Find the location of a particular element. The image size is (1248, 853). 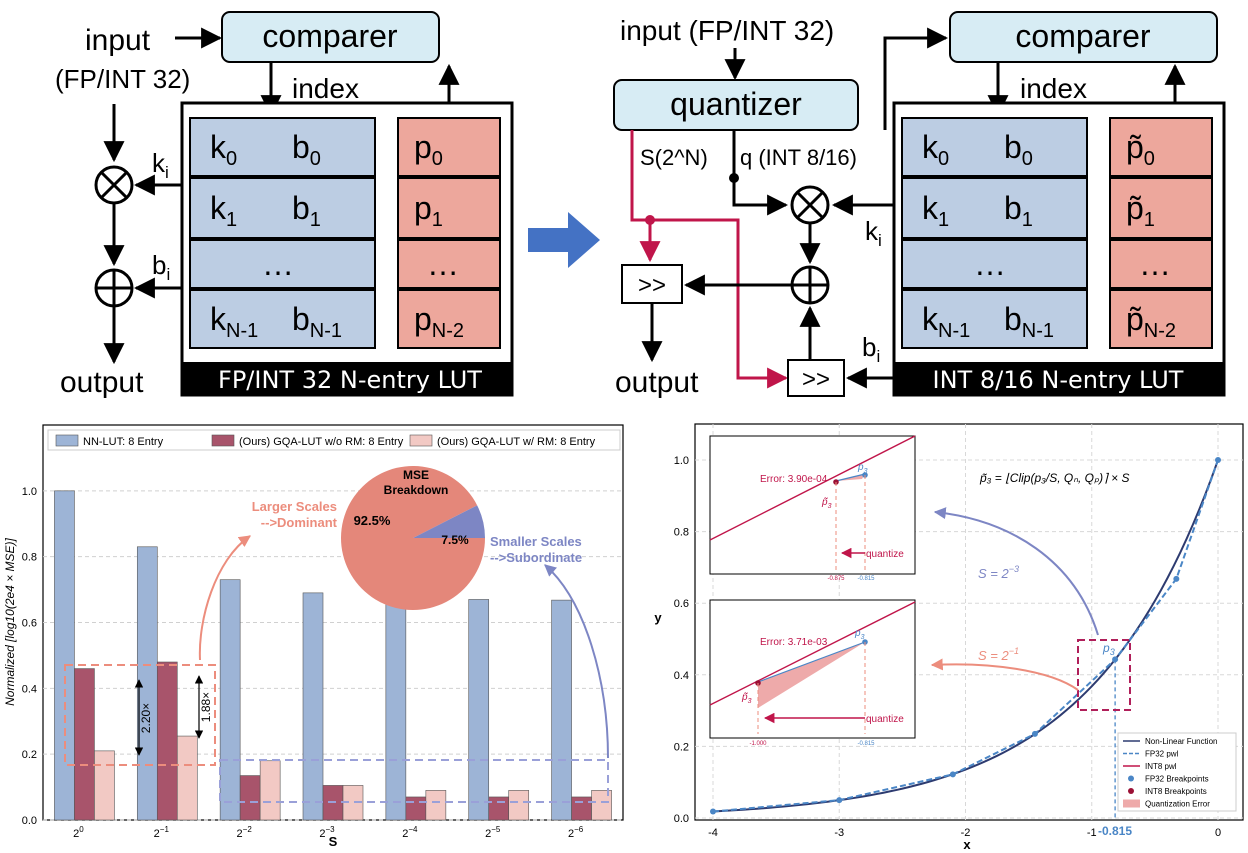

line-legend-box is located at coordinates (1177, 772).